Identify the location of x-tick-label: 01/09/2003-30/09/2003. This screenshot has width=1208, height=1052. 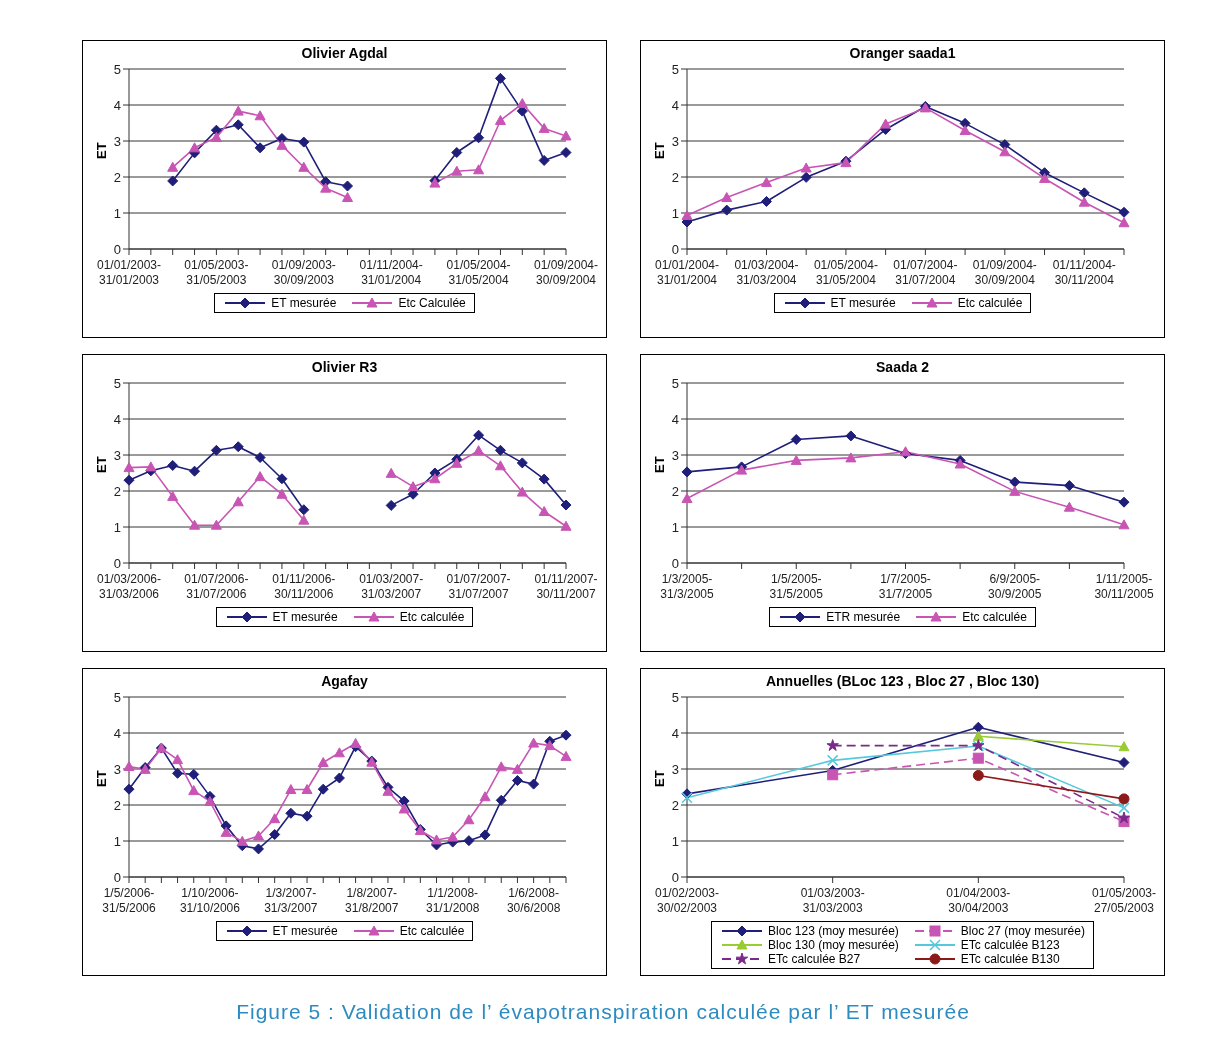
(303, 272).